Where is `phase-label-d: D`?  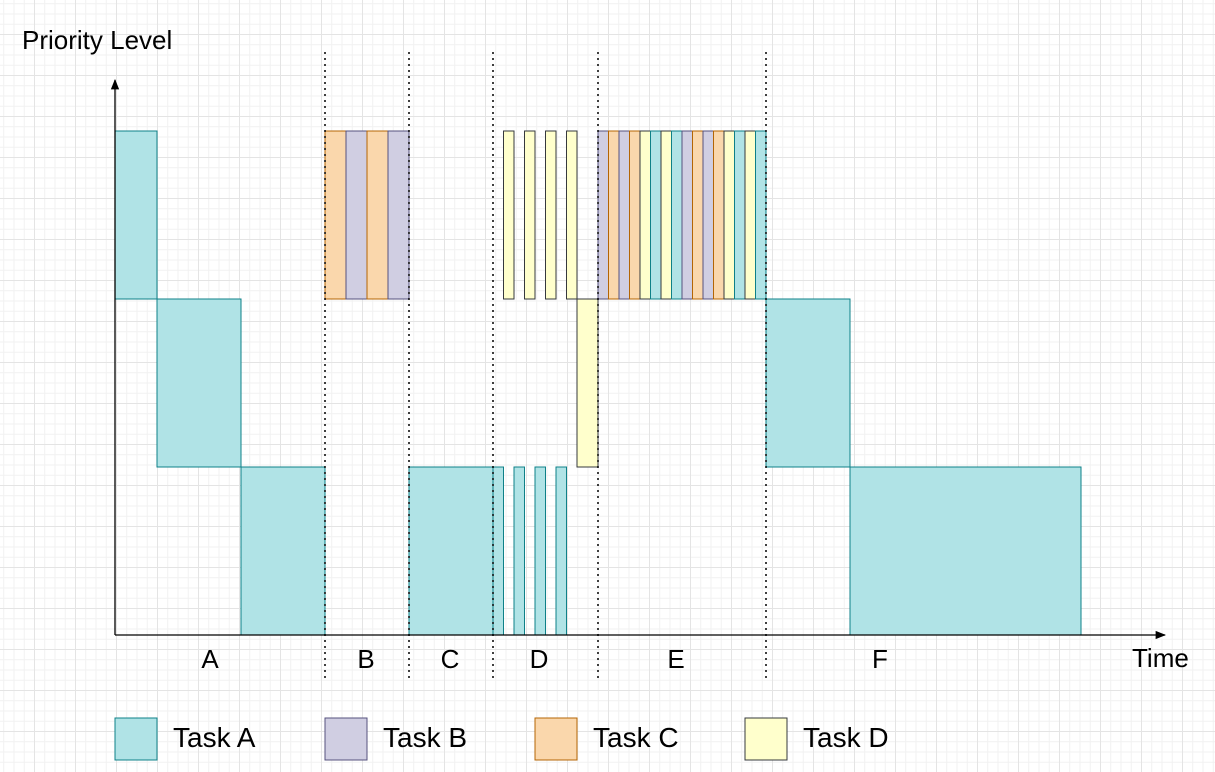 phase-label-d: D is located at coordinates (539, 659).